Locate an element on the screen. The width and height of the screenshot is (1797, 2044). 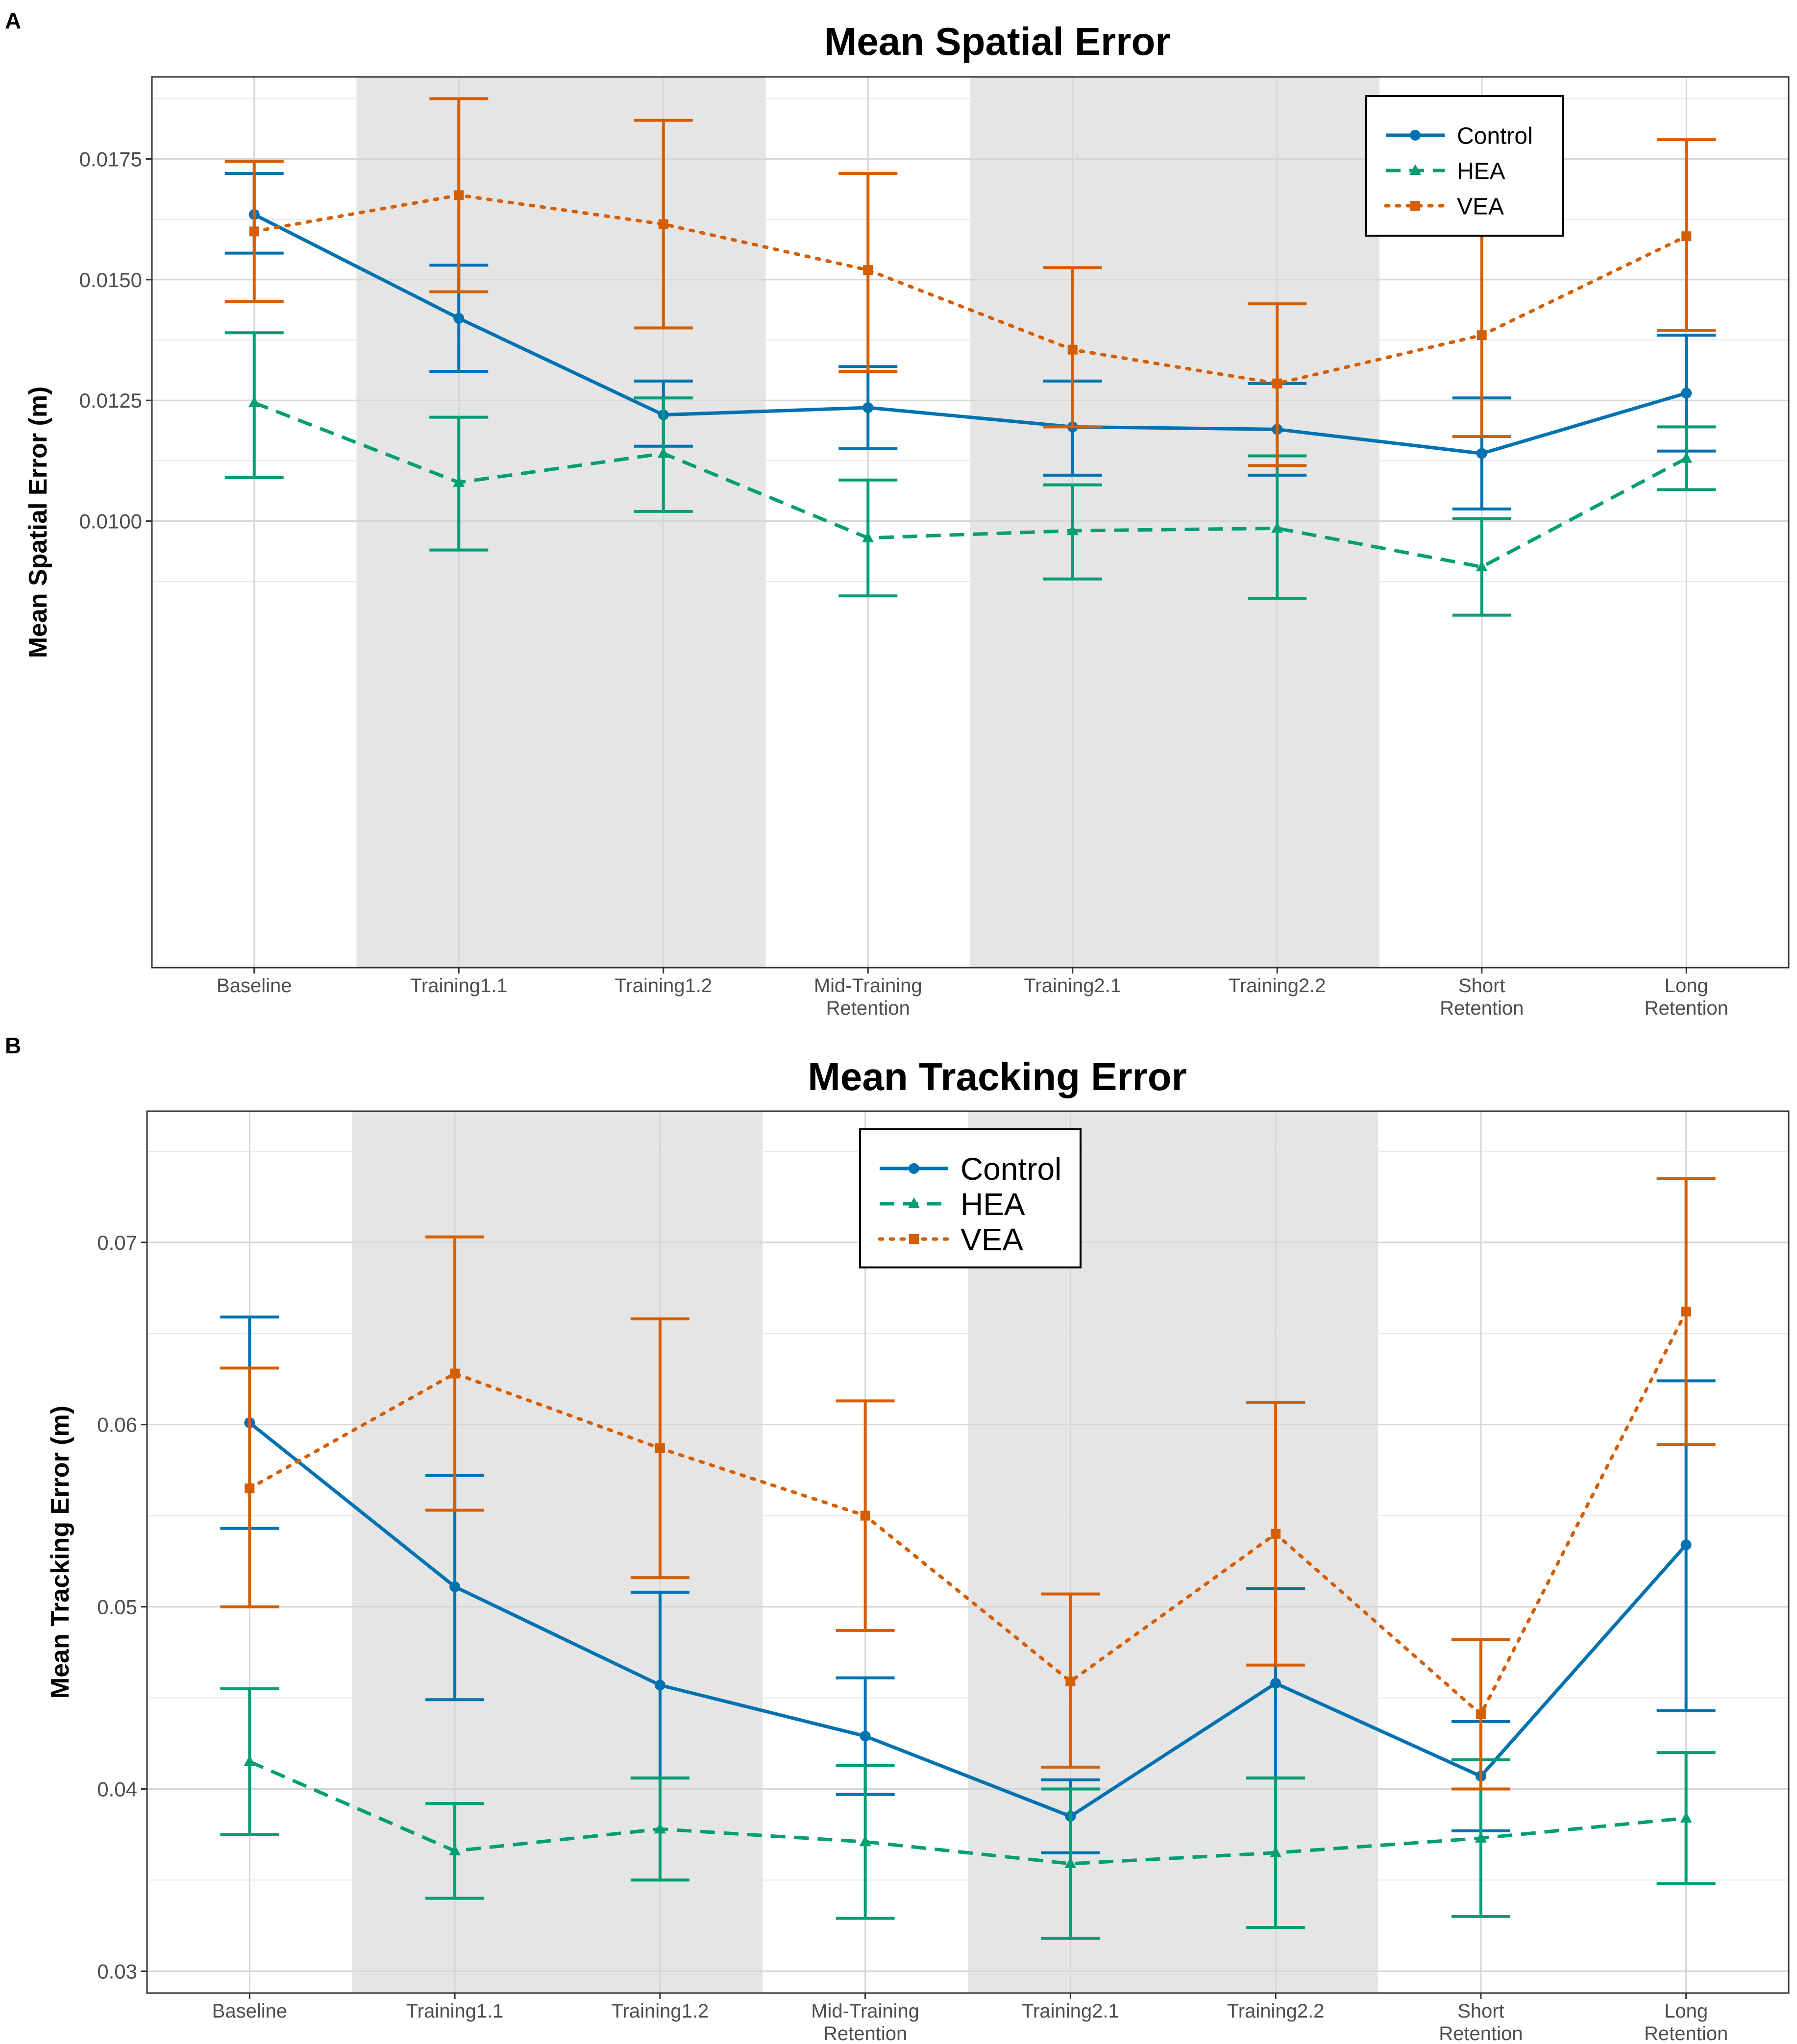
y-tick-label: 0.0100 is located at coordinates (110, 522).